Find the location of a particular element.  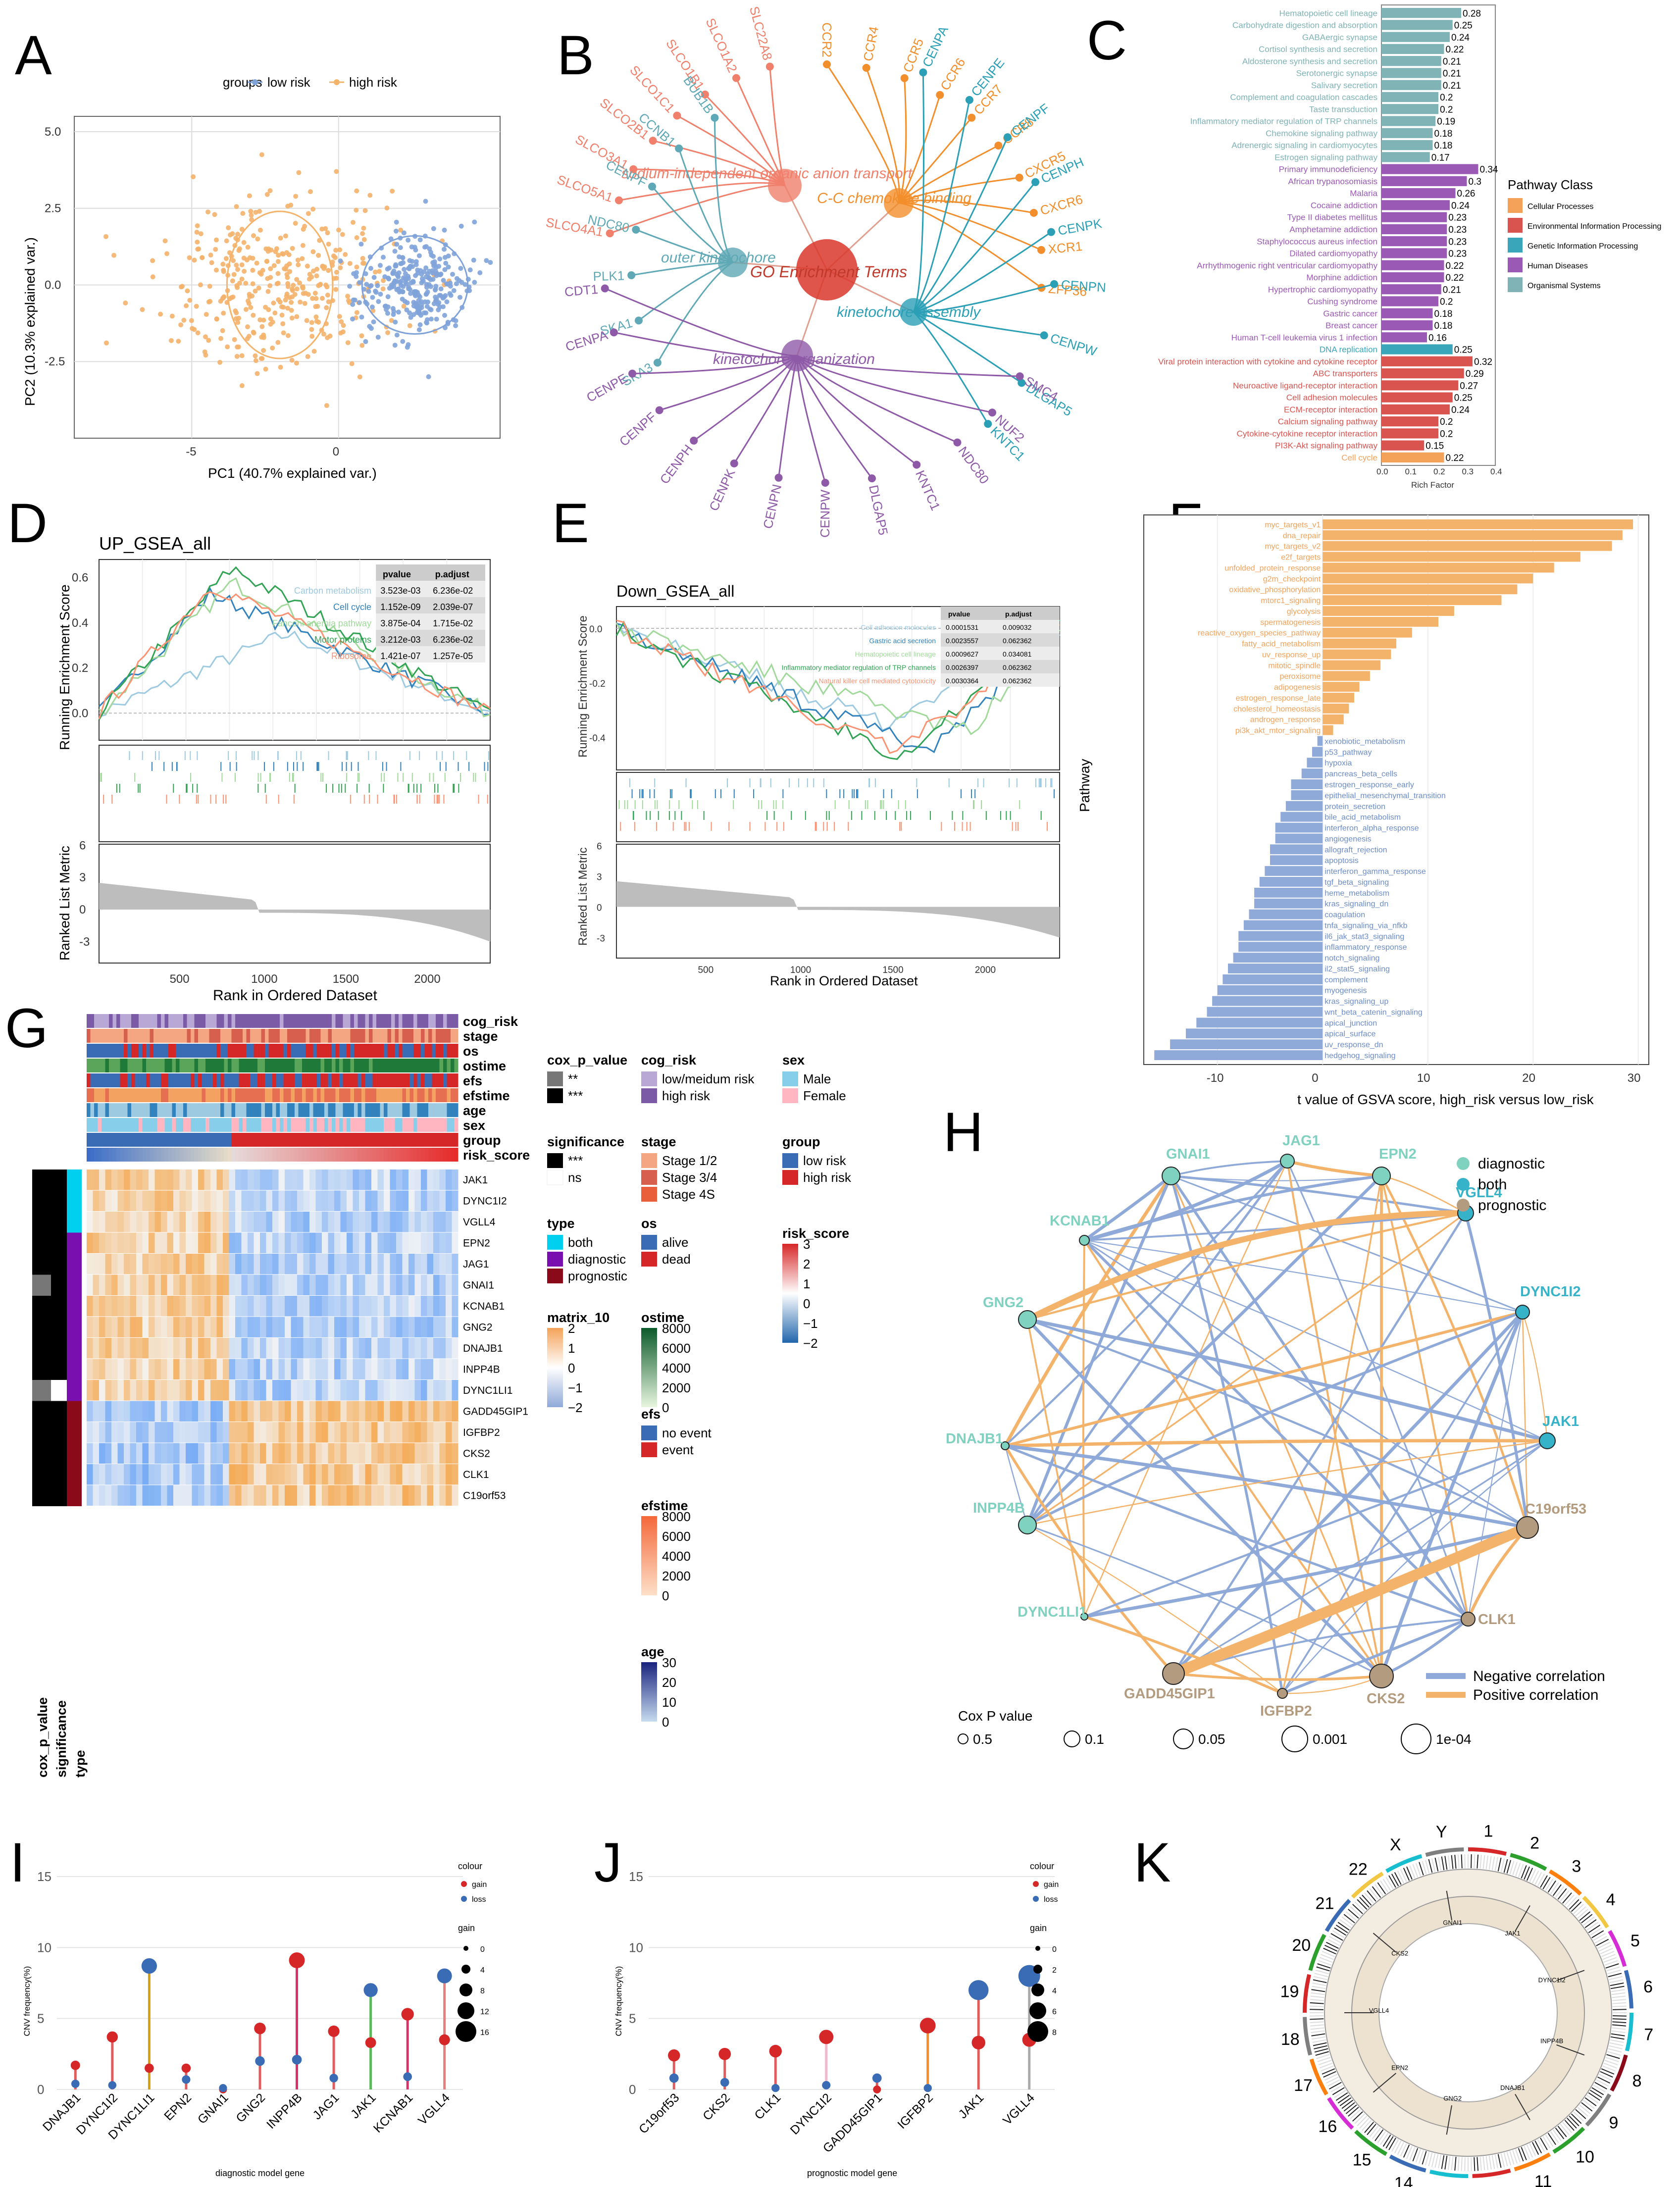

gsea-ranked-metric-area is located at coordinates (295, 912).